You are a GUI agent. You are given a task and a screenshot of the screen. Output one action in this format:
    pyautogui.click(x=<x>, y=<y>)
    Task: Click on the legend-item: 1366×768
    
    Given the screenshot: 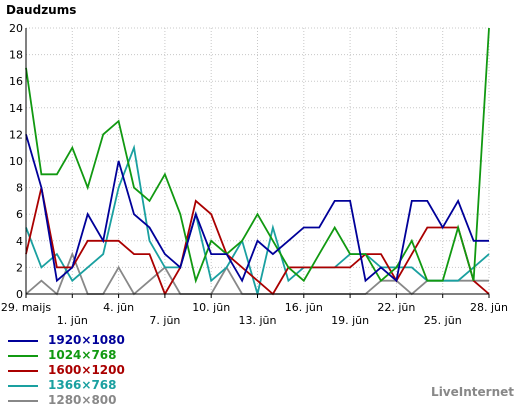 What is the action you would take?
    pyautogui.click(x=66, y=385)
    